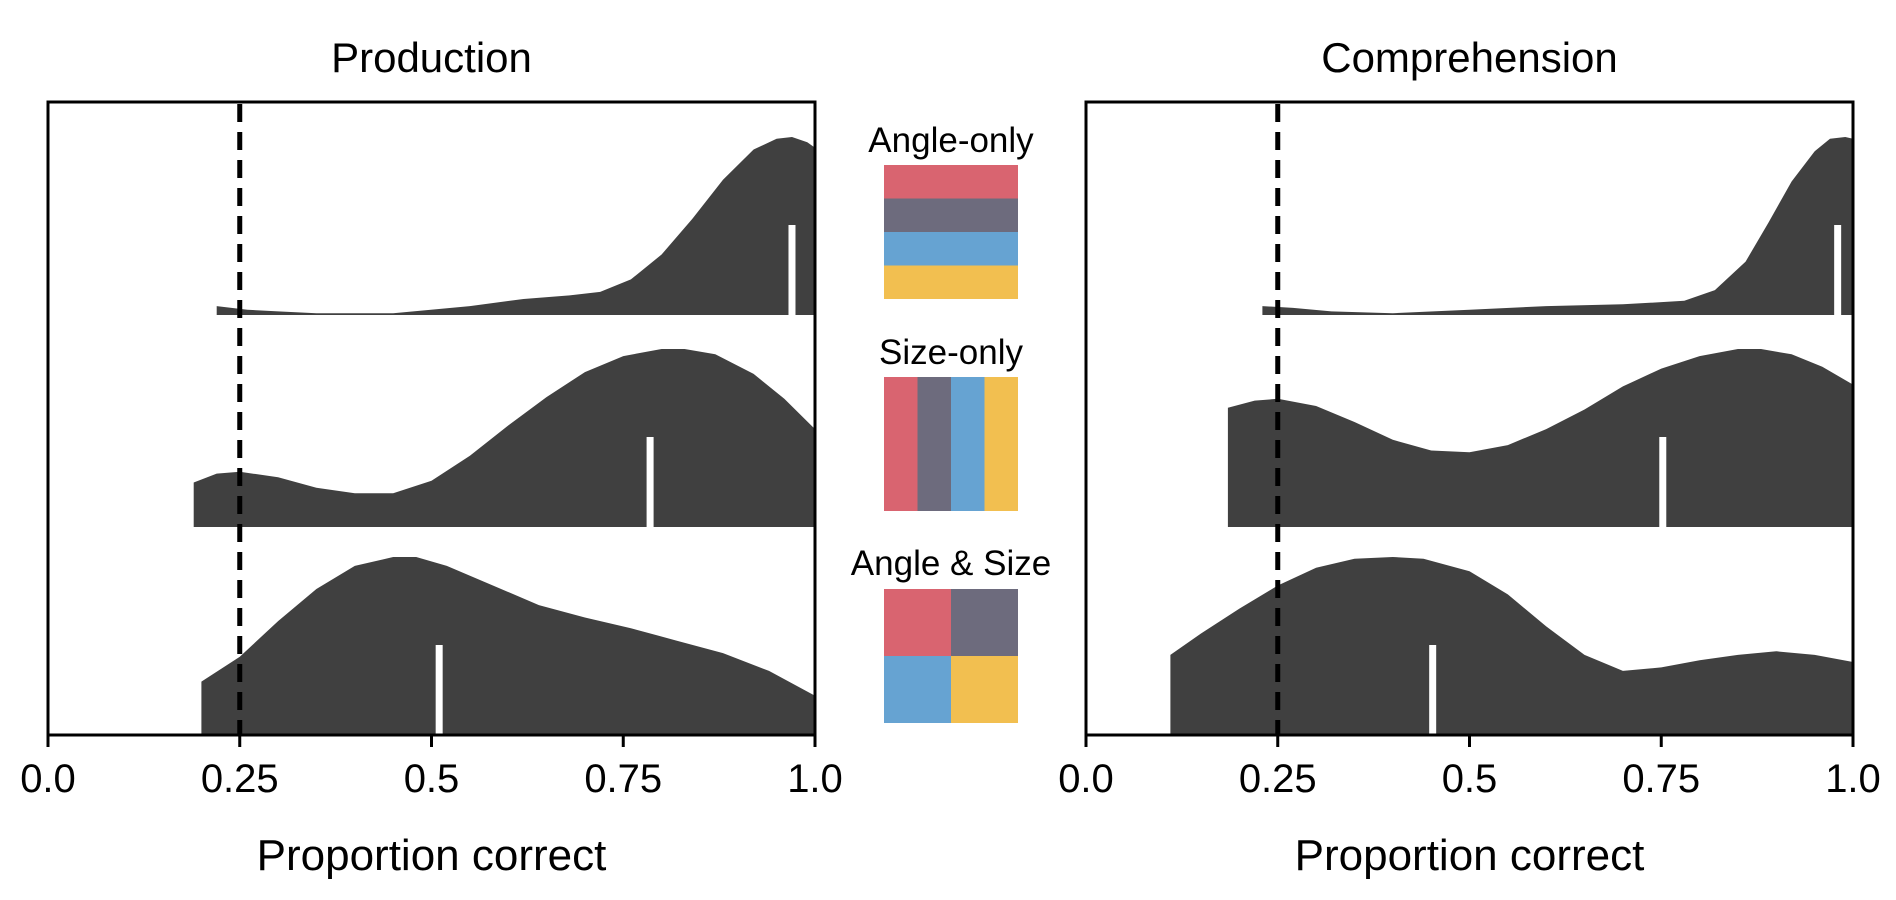 The height and width of the screenshot is (900, 1896). Describe the element at coordinates (1469, 57) in the screenshot. I see `panel-title-comprehension: Comprehension` at that location.